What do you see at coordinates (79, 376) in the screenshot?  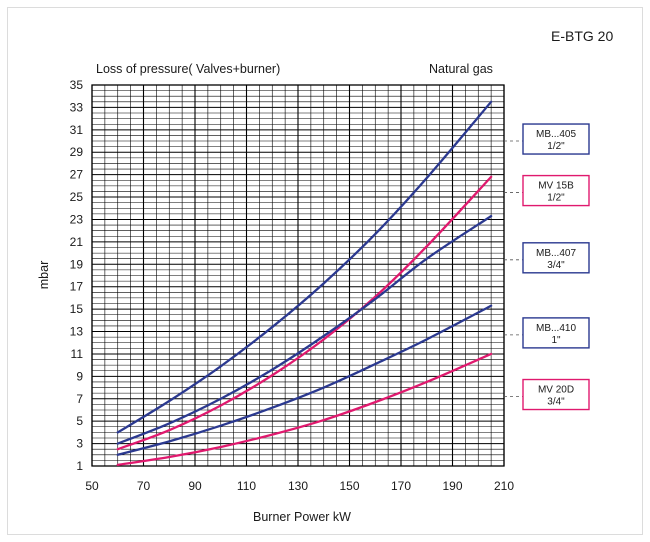 I see `y-tick-label: 9` at bounding box center [79, 376].